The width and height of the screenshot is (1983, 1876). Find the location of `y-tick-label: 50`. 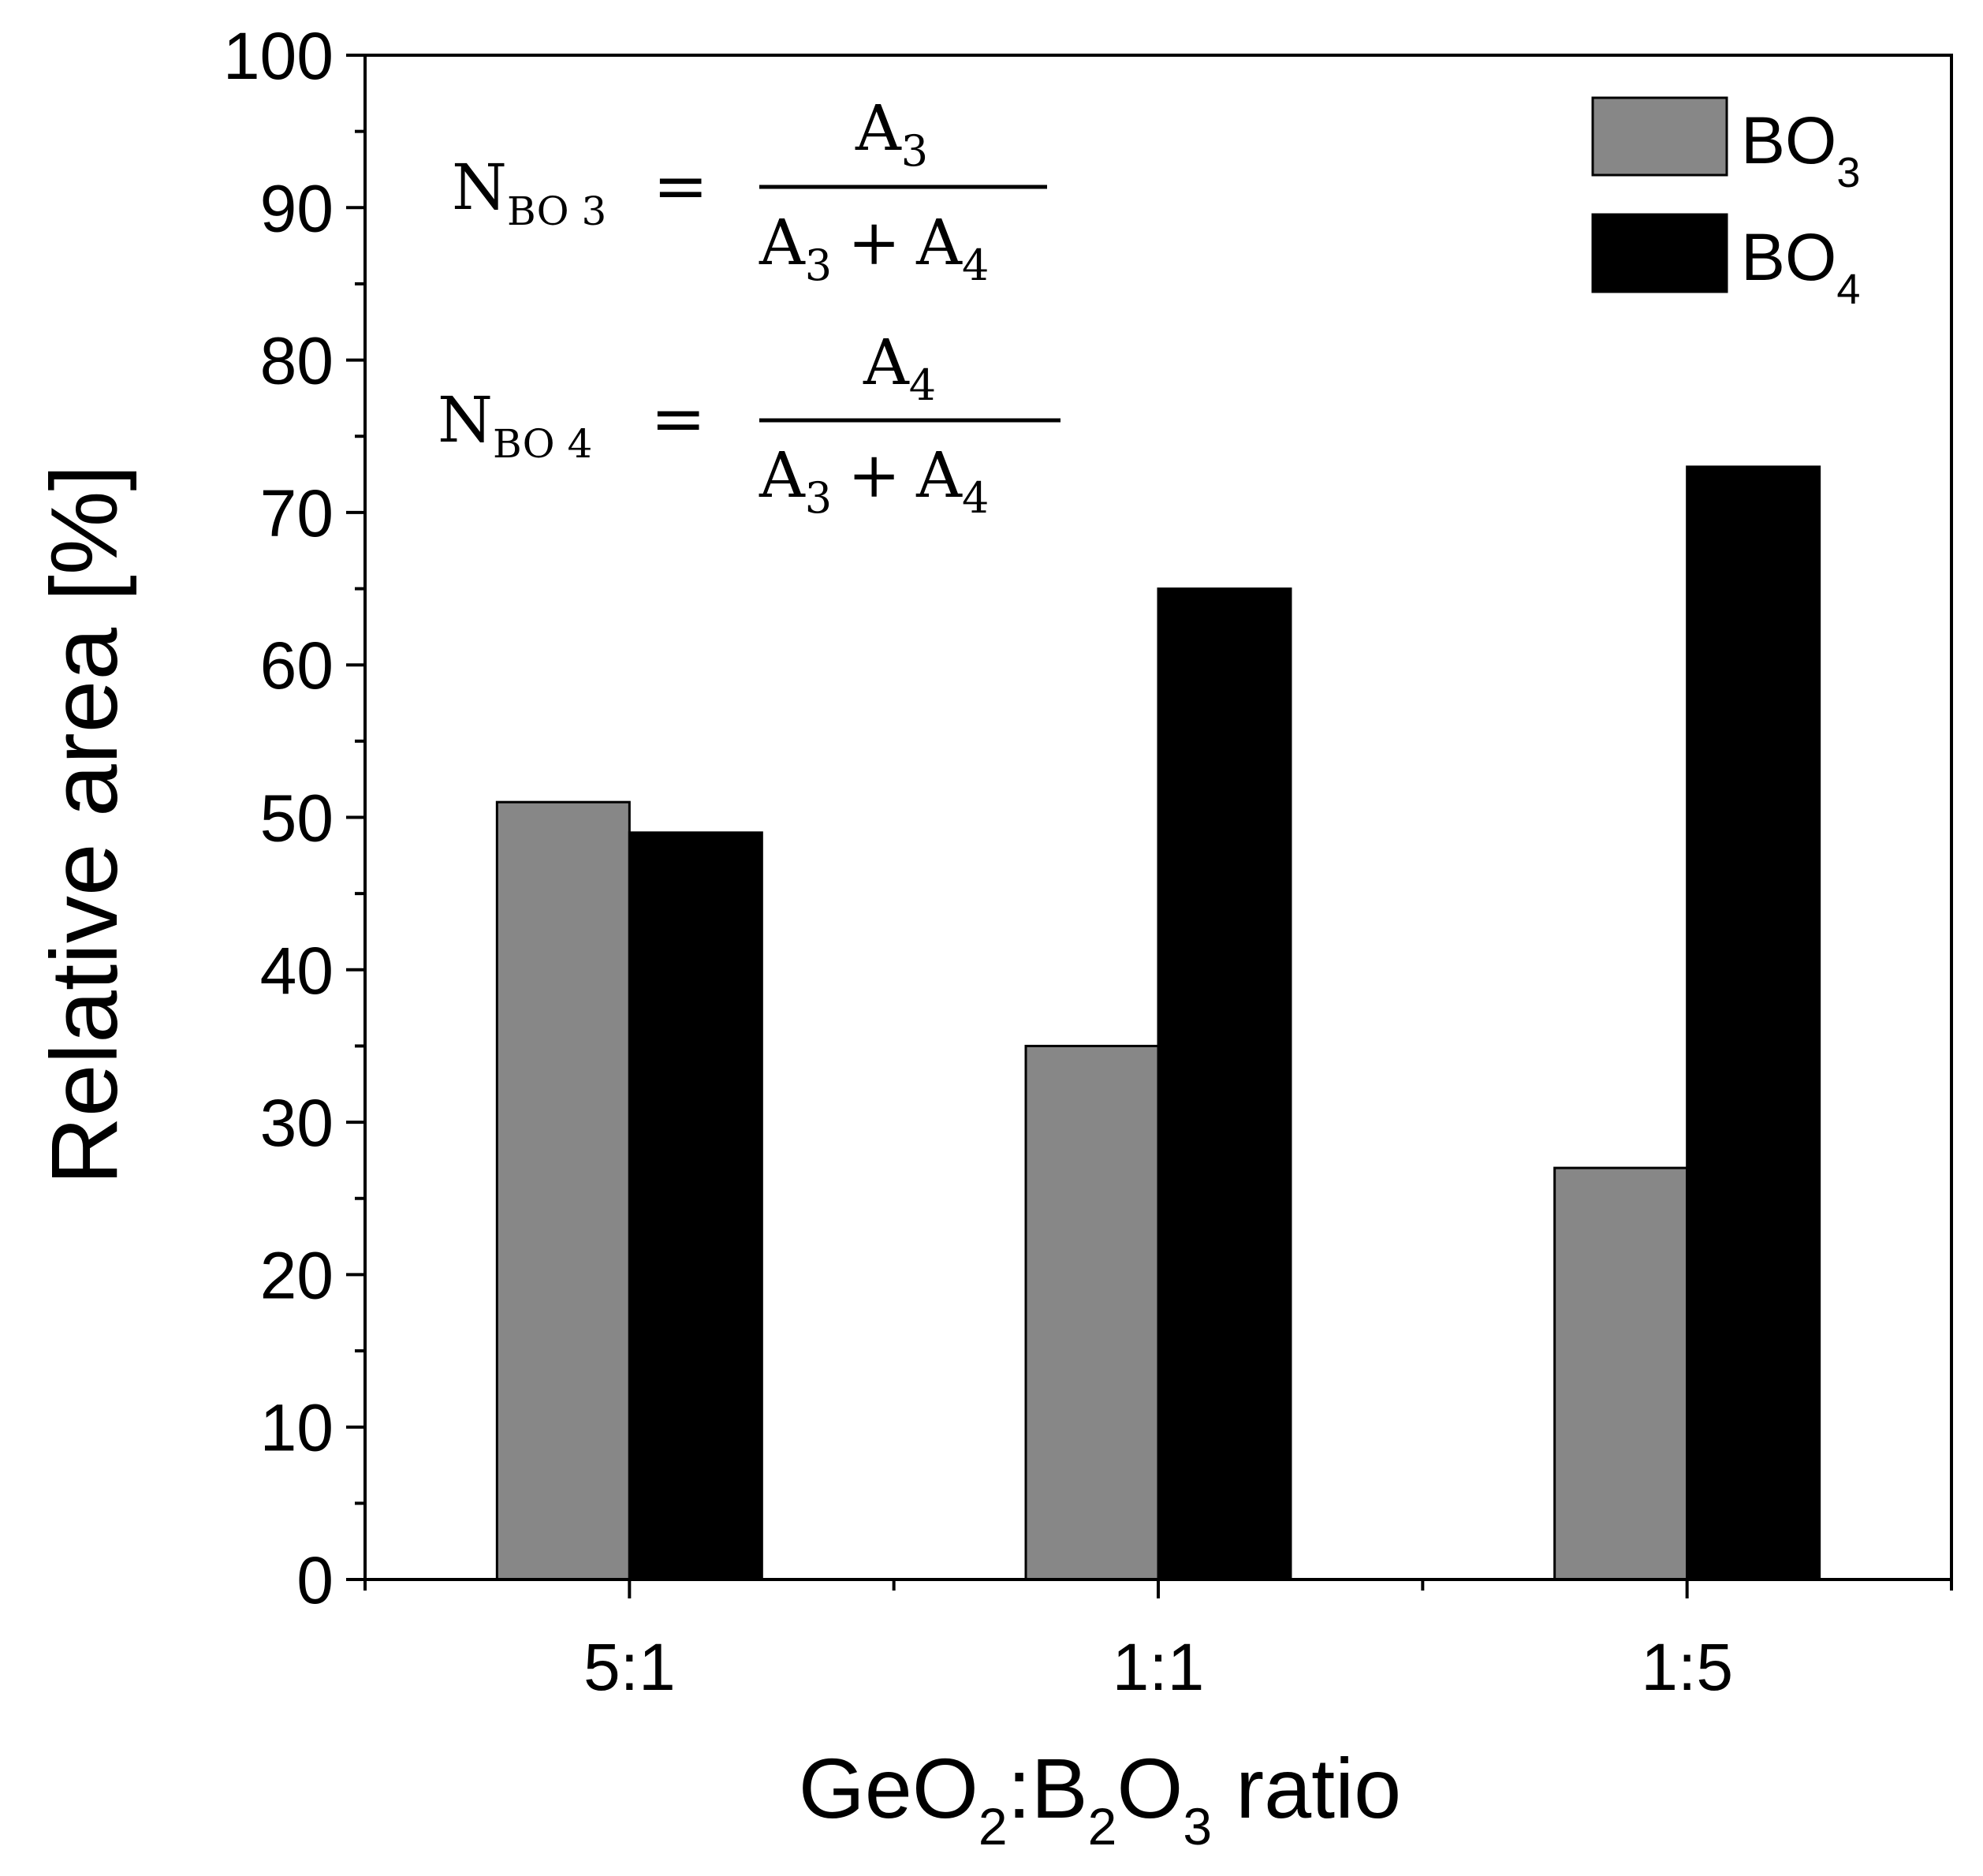

y-tick-label: 50 is located at coordinates (297, 819).